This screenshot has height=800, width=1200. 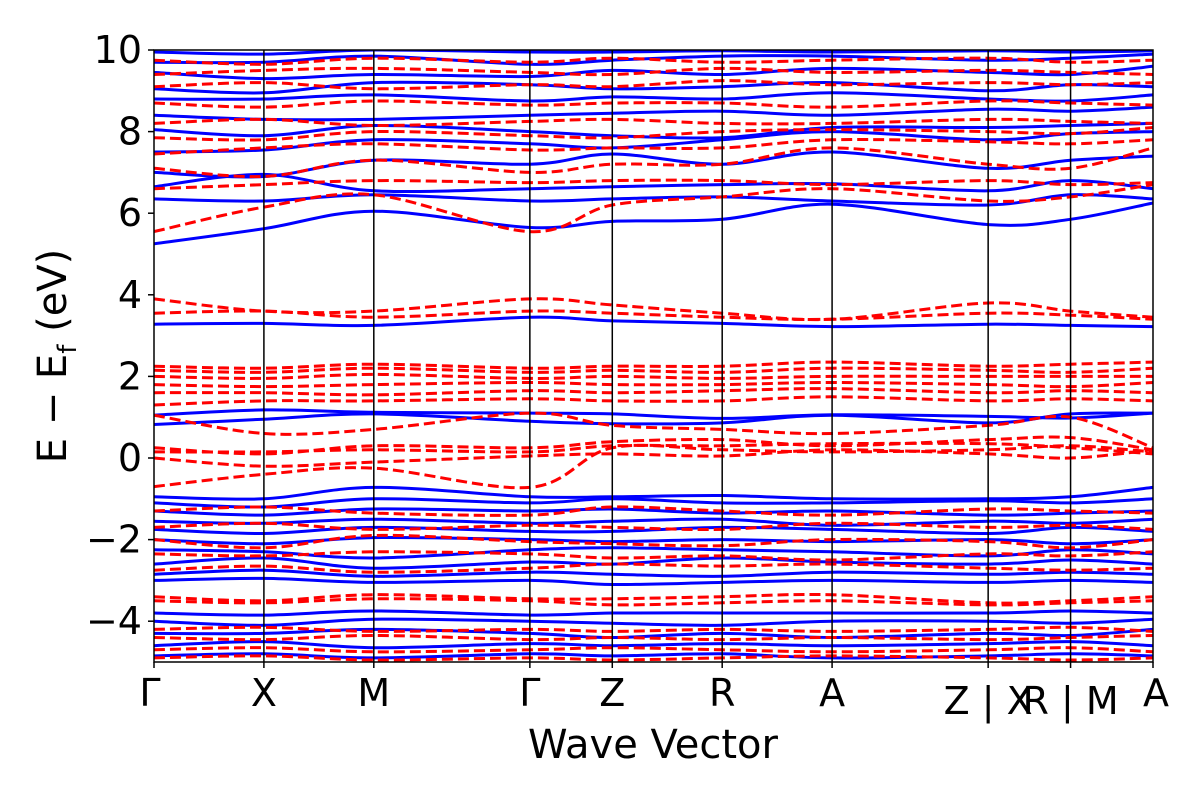 I want to click on y-axis-label: E − Ef (eV), so click(x=56, y=356).